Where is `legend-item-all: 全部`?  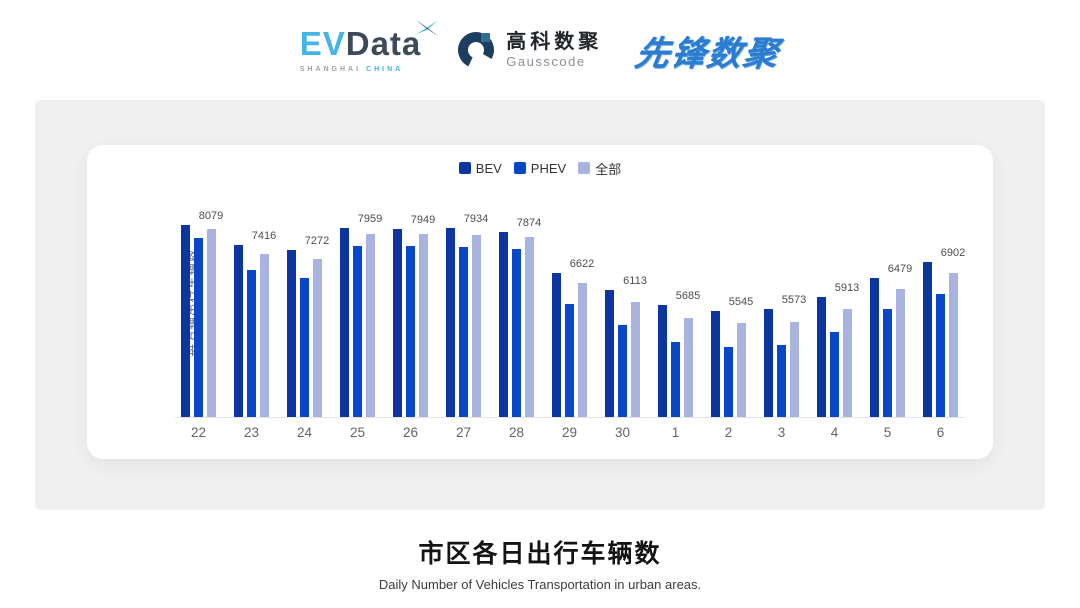
legend-item-all: 全部 is located at coordinates (599, 168).